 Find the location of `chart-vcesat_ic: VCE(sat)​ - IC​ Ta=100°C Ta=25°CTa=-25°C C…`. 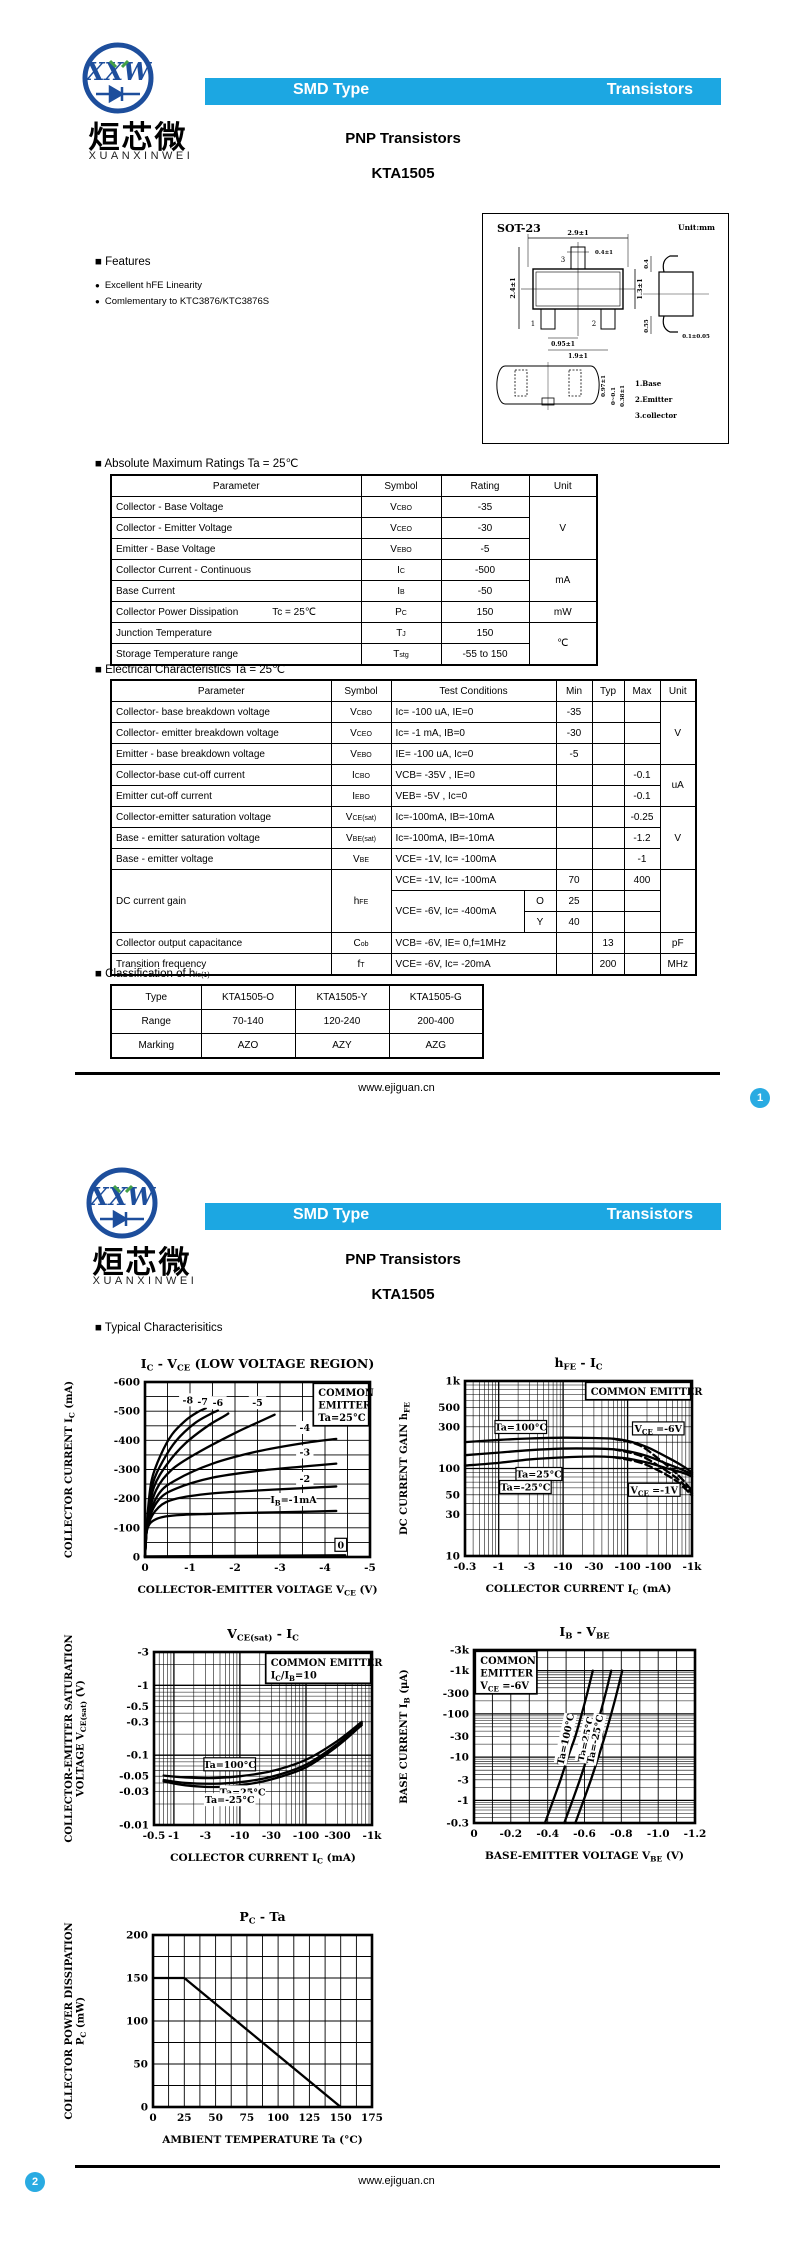

chart-vcesat_ic: VCE(sat)​ - IC​ Ta=100°C Ta=25°CTa=-25°C C… is located at coordinates (223, 1746).